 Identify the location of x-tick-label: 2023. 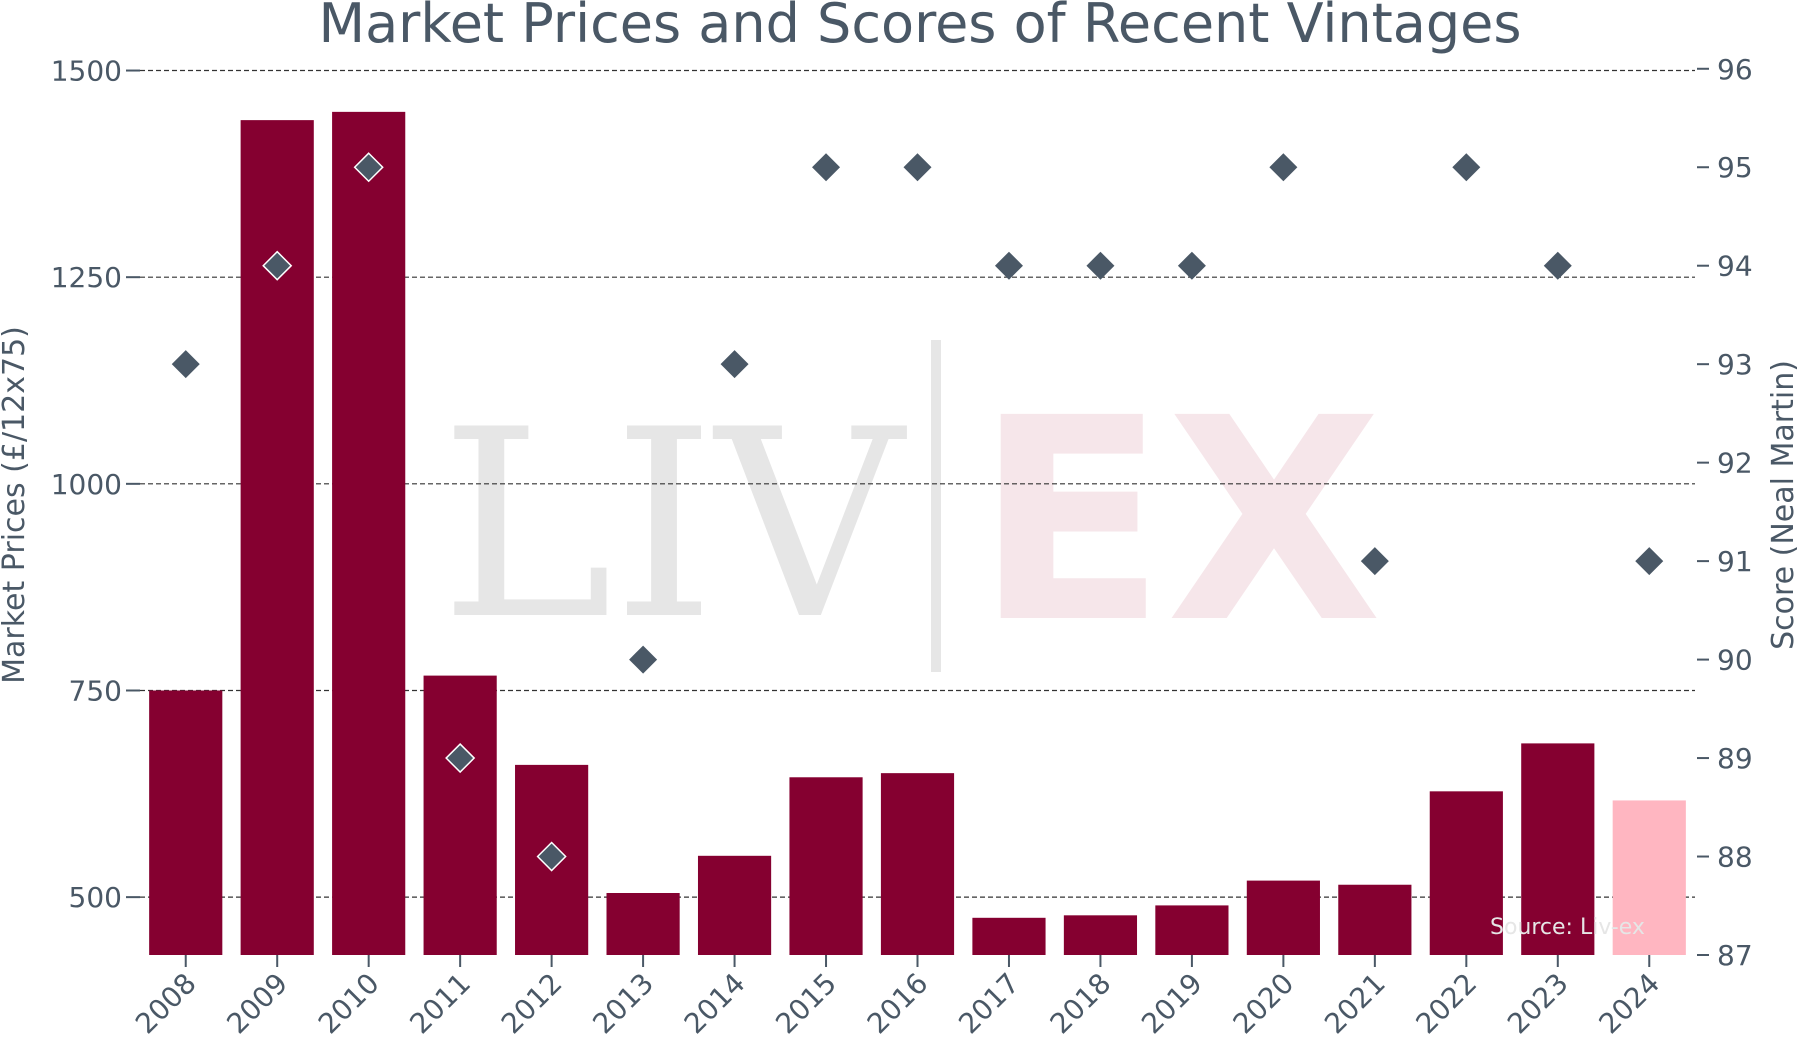
(1538, 1004).